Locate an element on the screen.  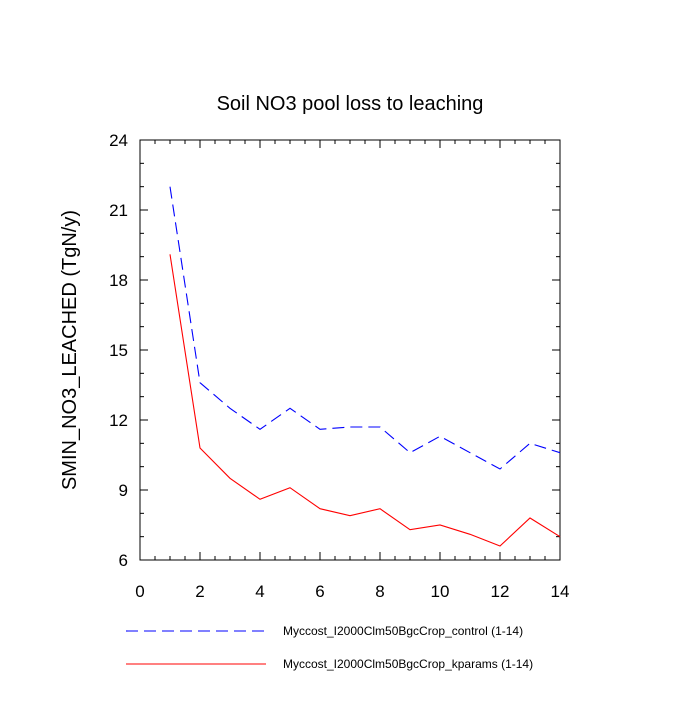
x-tick-label: 4 is located at coordinates (259, 591).